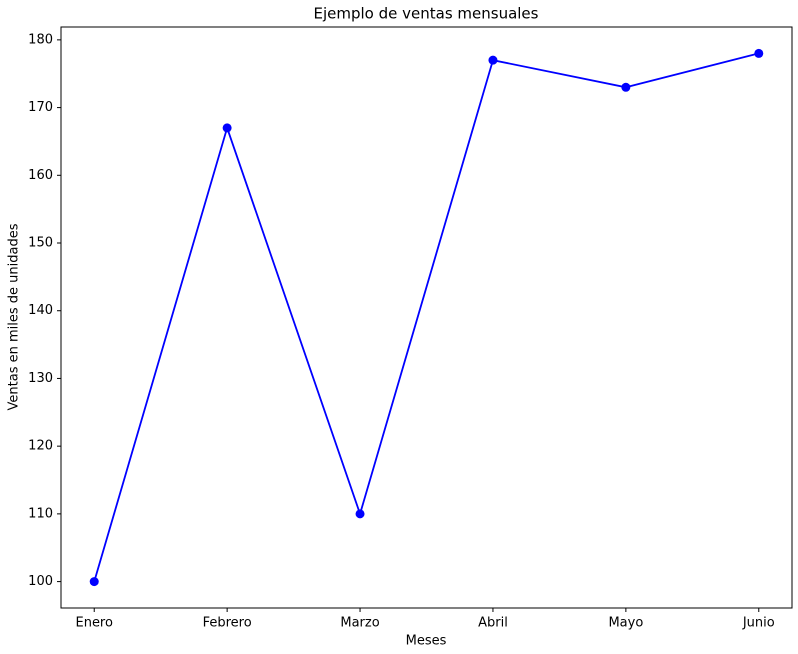  Describe the element at coordinates (758, 623) in the screenshot. I see `x-tick-label: Junio` at that location.